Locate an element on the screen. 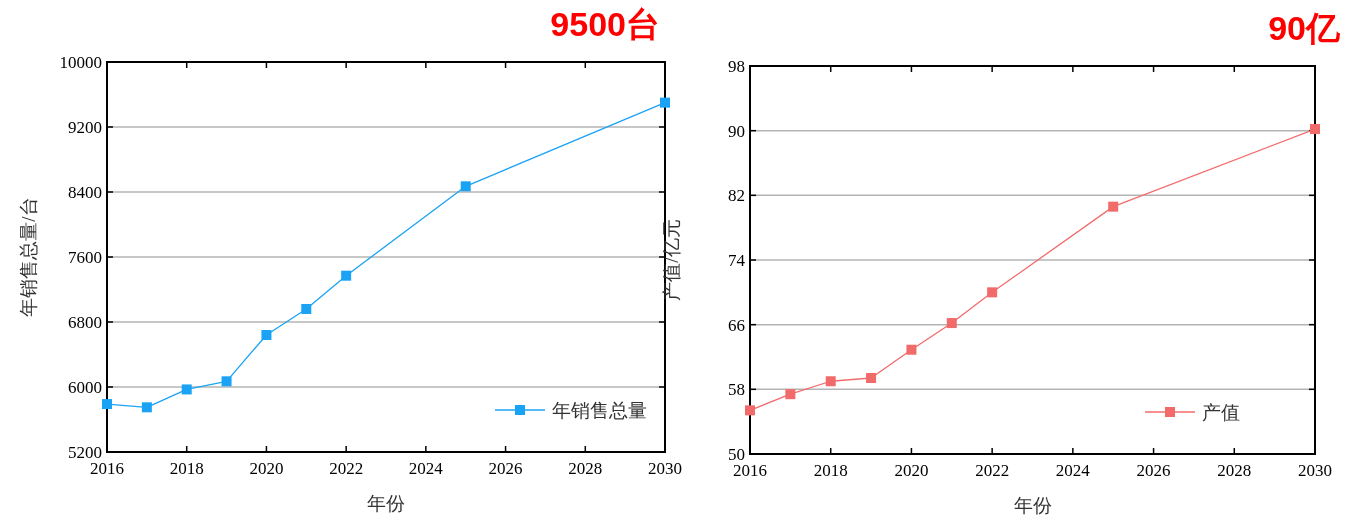 This screenshot has width=1356, height=521. y-tick-label: 5200 is located at coordinates (85, 452).